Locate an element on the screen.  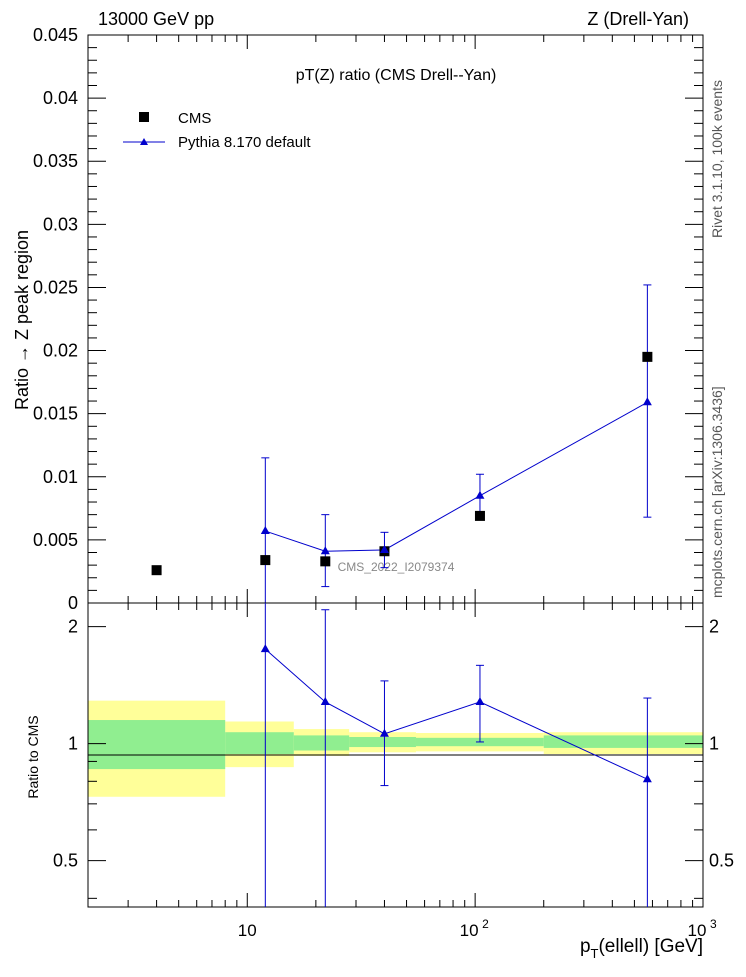
y-tick-label: 0.045 is located at coordinates (55, 35).